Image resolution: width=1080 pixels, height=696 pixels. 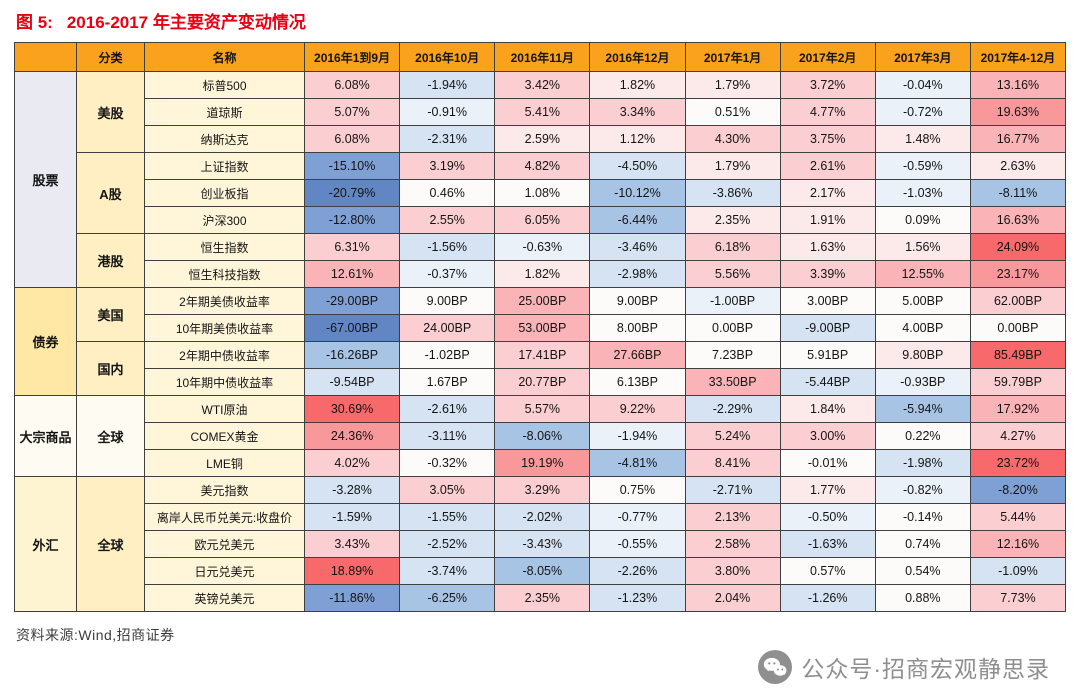 I want to click on value-cell: 5.00BP, so click(x=922, y=301).